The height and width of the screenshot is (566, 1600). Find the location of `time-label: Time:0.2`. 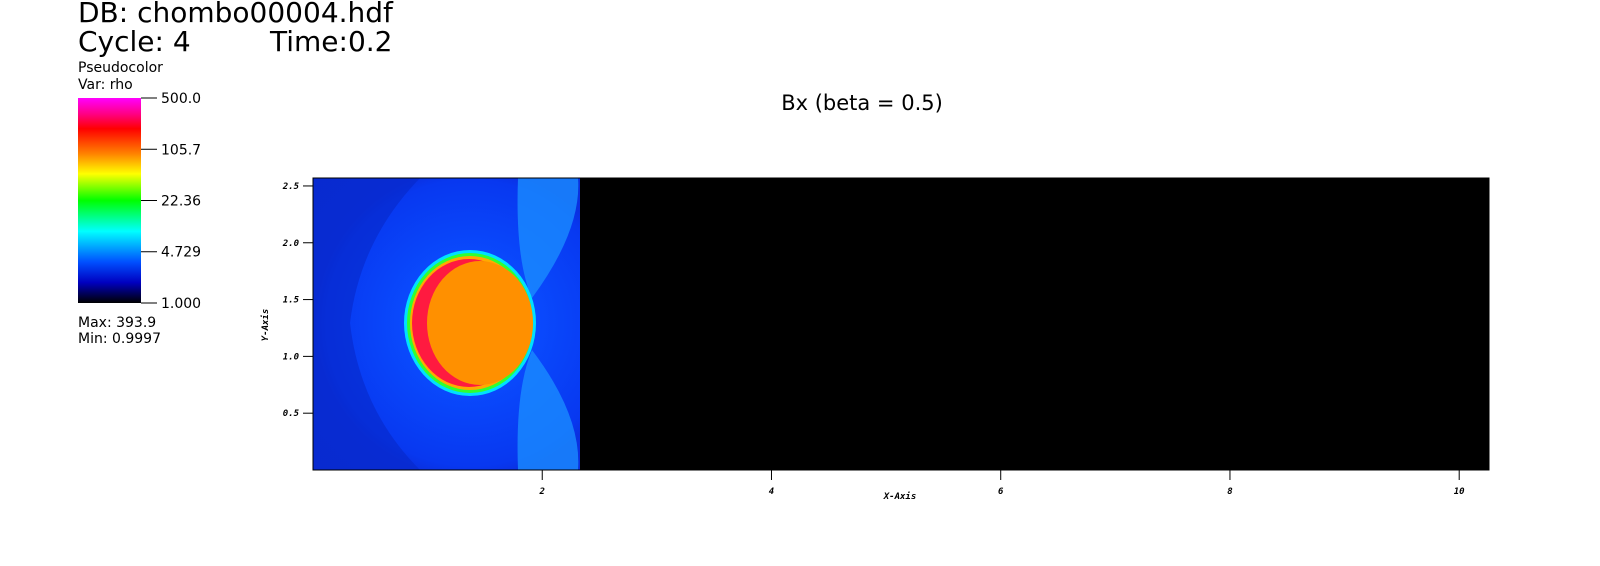

time-label: Time:0.2 is located at coordinates (331, 41).